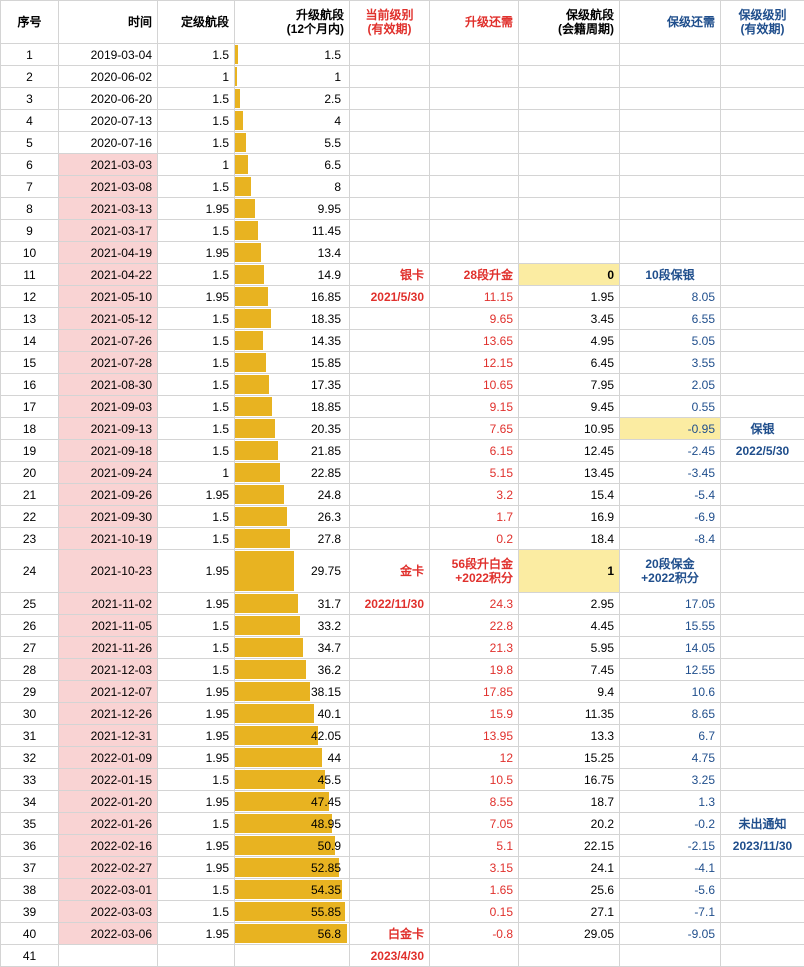 The width and height of the screenshot is (804, 967). I want to click on cell-upgrade-needed: 28段升金, so click(474, 275).